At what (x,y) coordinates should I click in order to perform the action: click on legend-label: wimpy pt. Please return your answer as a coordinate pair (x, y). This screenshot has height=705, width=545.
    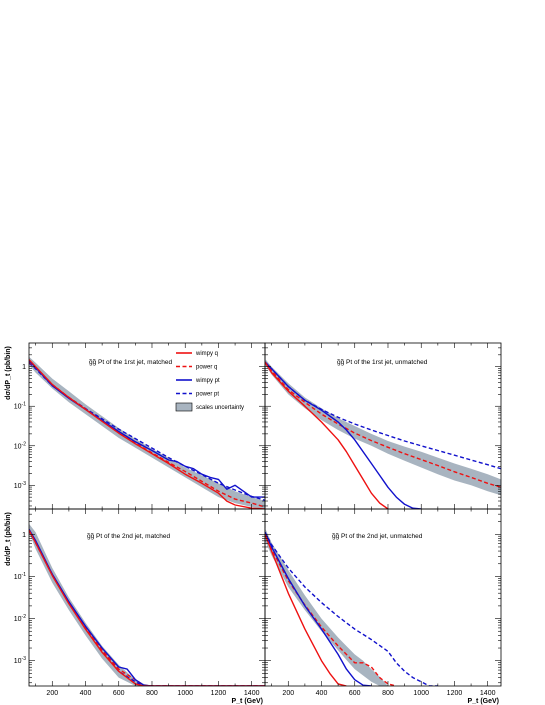
    Looking at the image, I should click on (207, 381).